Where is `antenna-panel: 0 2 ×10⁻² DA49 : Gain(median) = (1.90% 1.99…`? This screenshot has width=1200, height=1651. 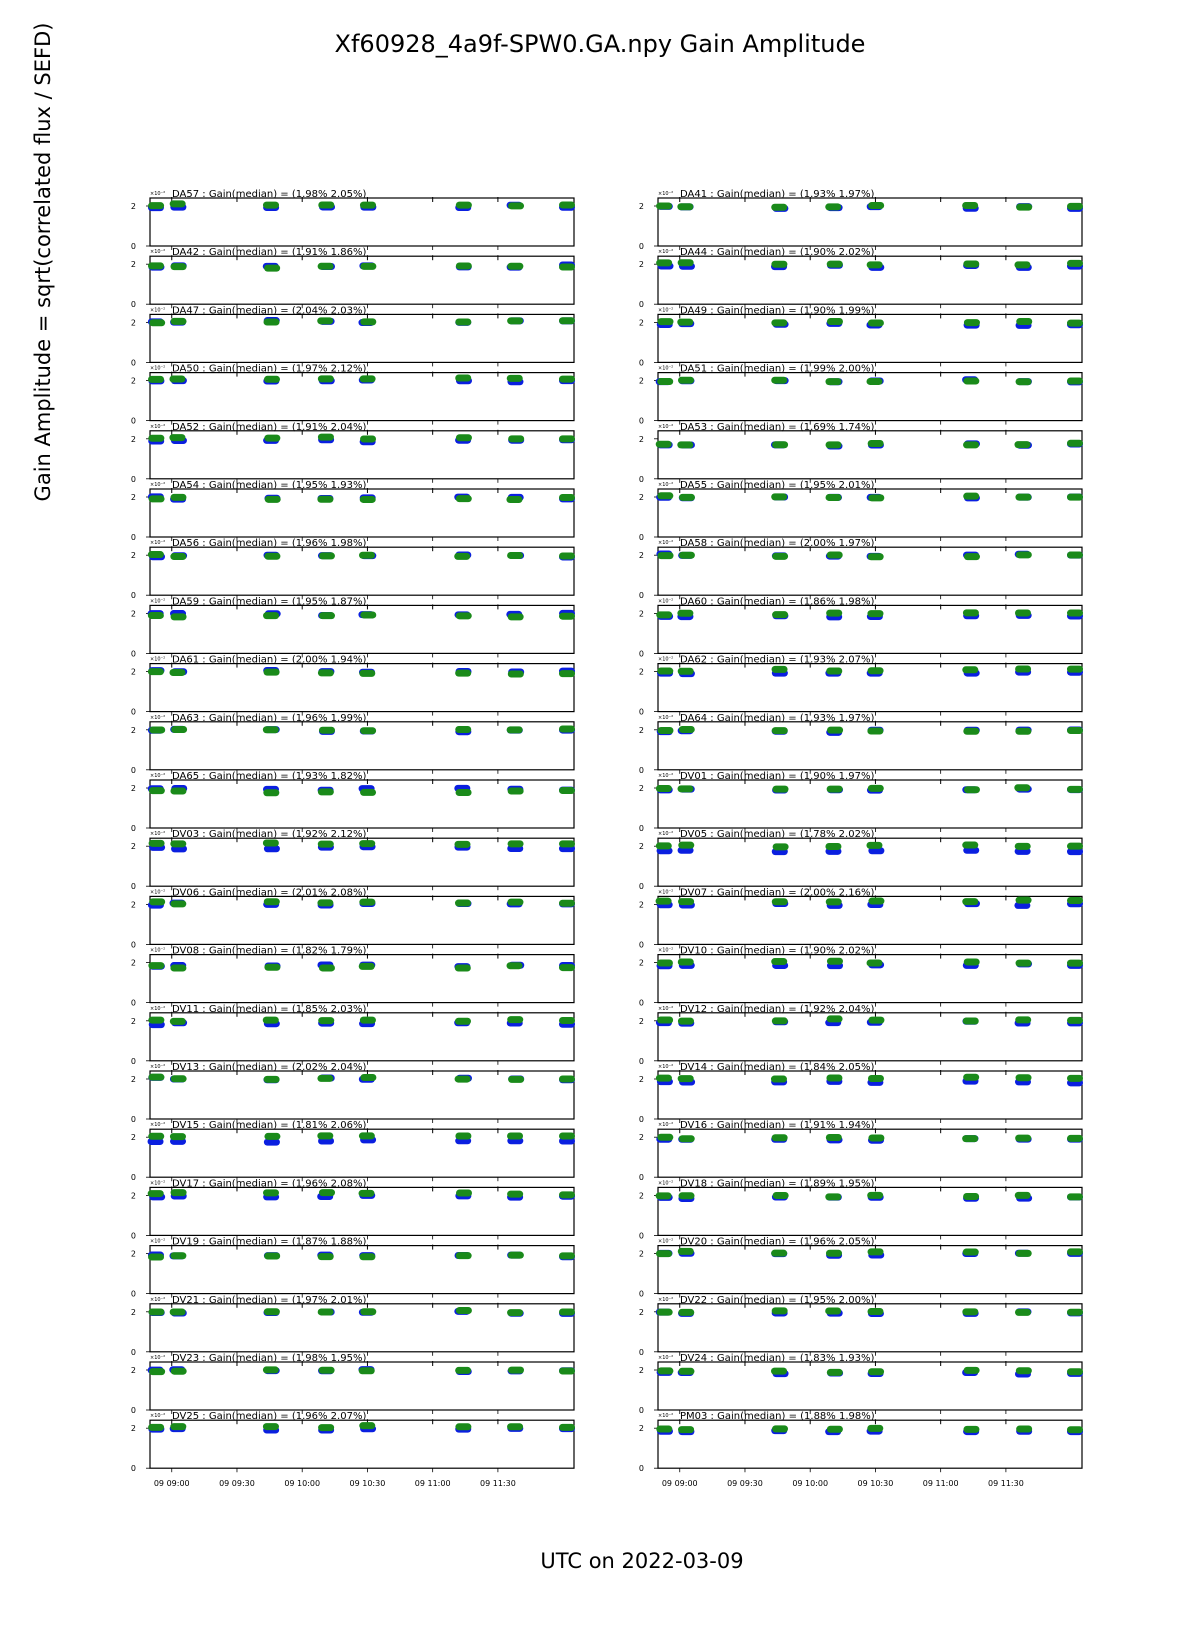 antenna-panel: 0 2 ×10⁻² DA49 : Gain(median) = (1.90% 1.99… is located at coordinates (861, 336).